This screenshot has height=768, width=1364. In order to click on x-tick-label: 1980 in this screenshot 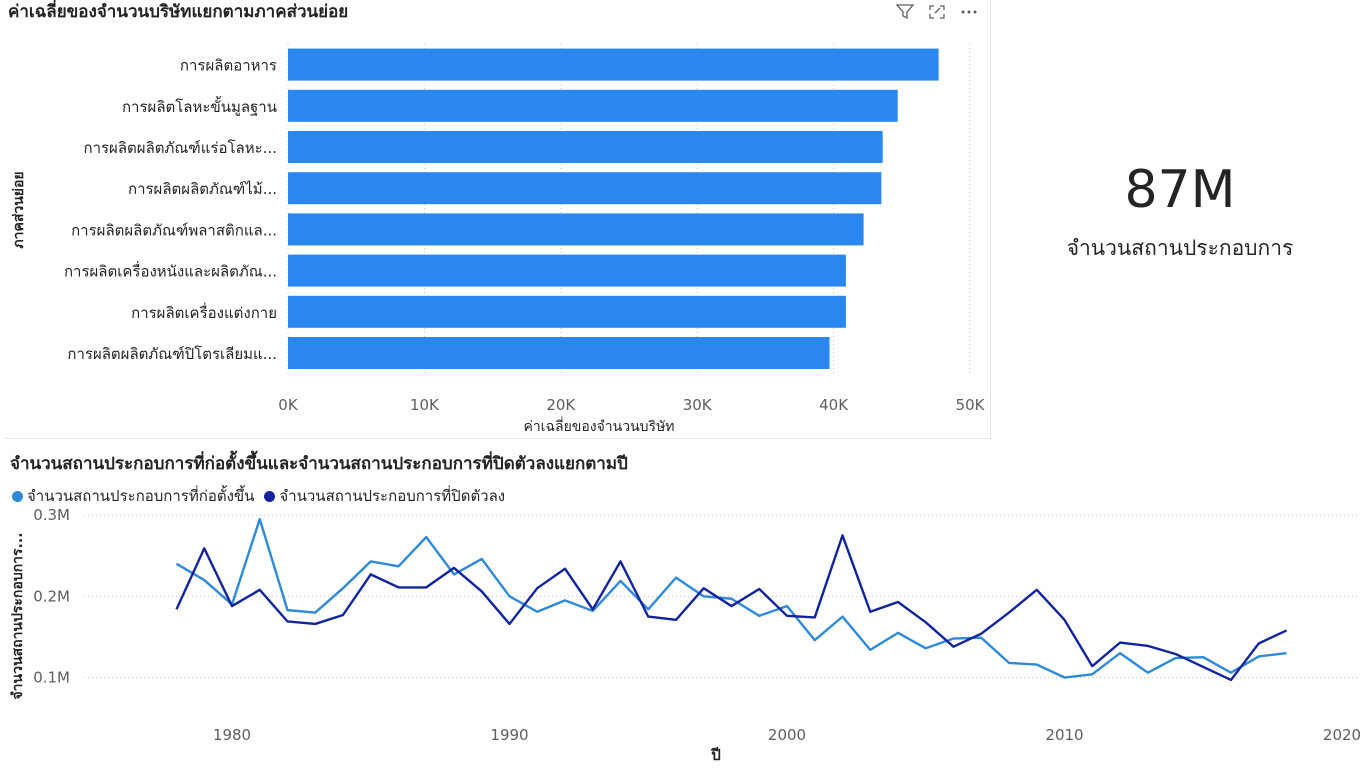, I will do `click(232, 735)`.